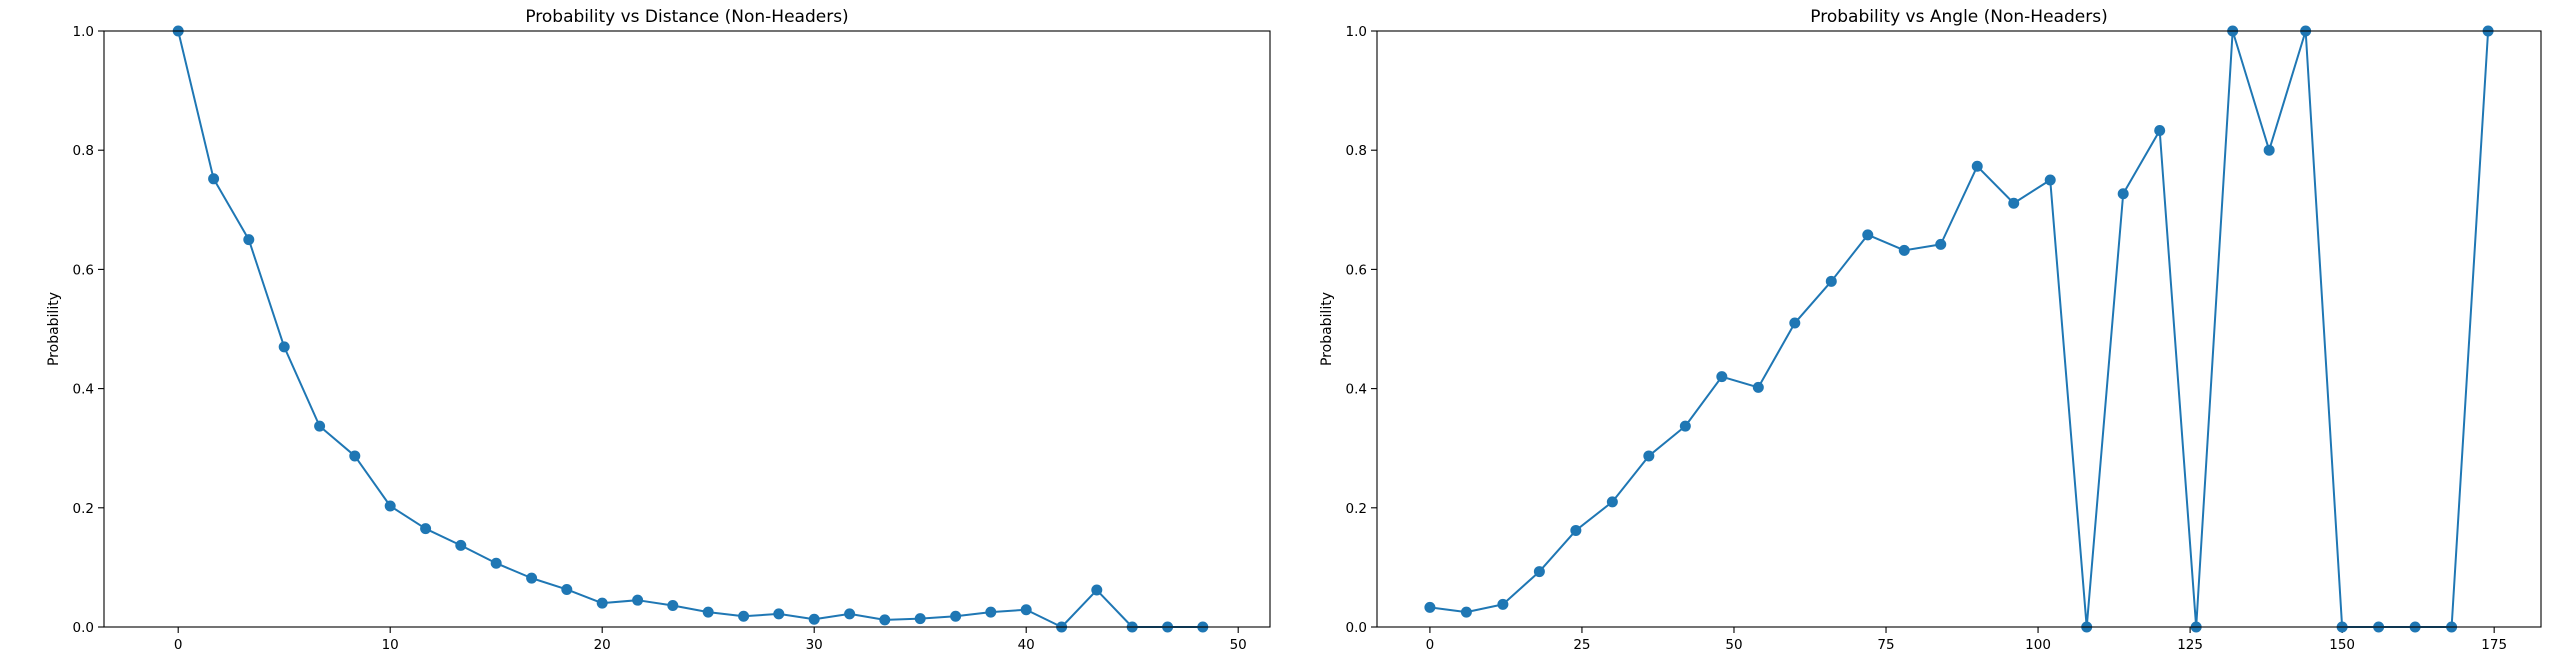 This screenshot has height=649, width=2560. What do you see at coordinates (2342, 643) in the screenshot?
I see `angle-chart-xtick-label-6: 150` at bounding box center [2342, 643].